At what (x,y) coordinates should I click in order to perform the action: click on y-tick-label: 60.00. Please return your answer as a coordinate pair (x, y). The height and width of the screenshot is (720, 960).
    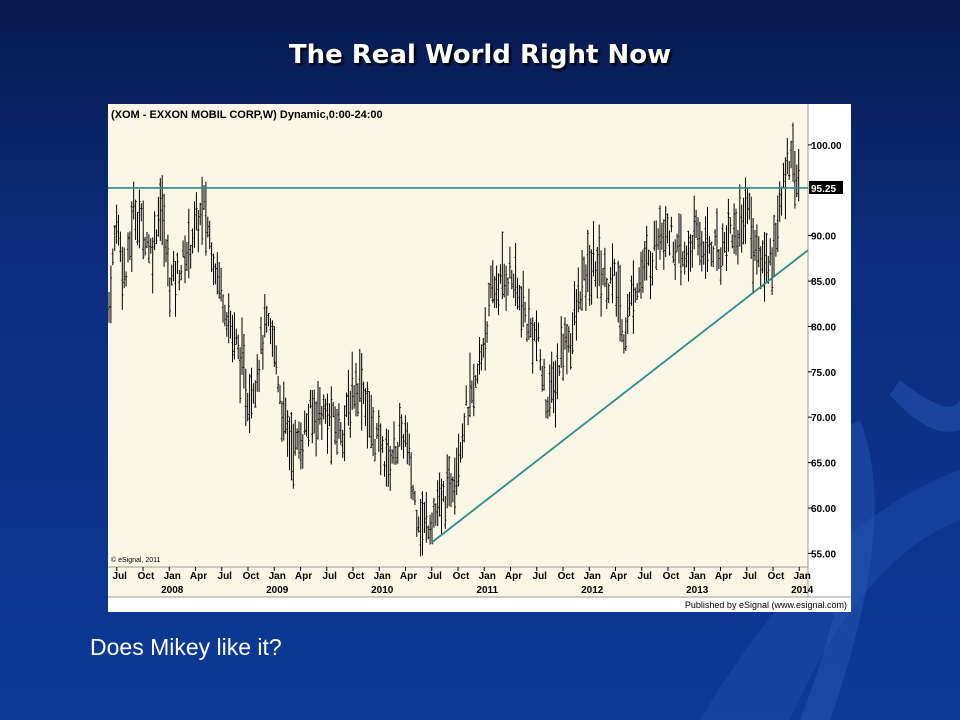
    Looking at the image, I should click on (823, 509).